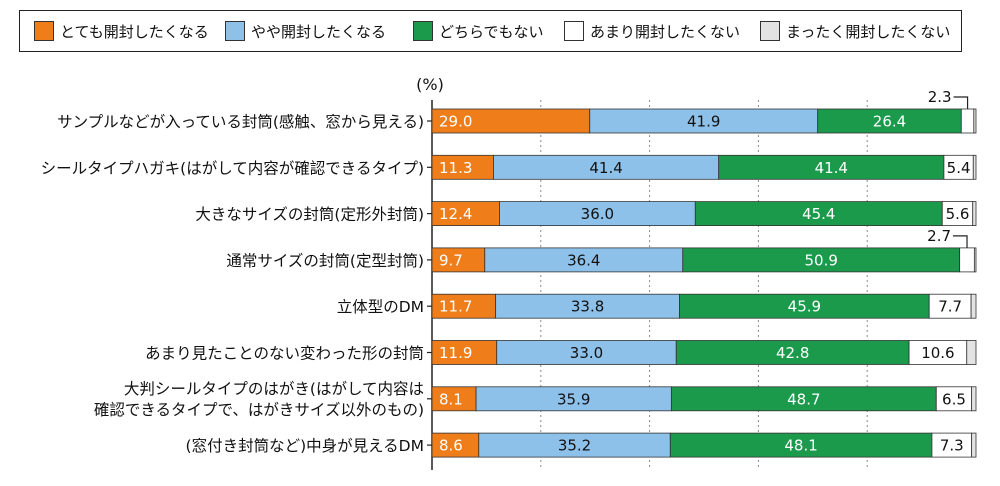 Image resolution: width=1000 pixels, height=486 pixels. What do you see at coordinates (868, 31) in the screenshot?
I see `legend-label-very-unlikely: まったく開封したくない` at bounding box center [868, 31].